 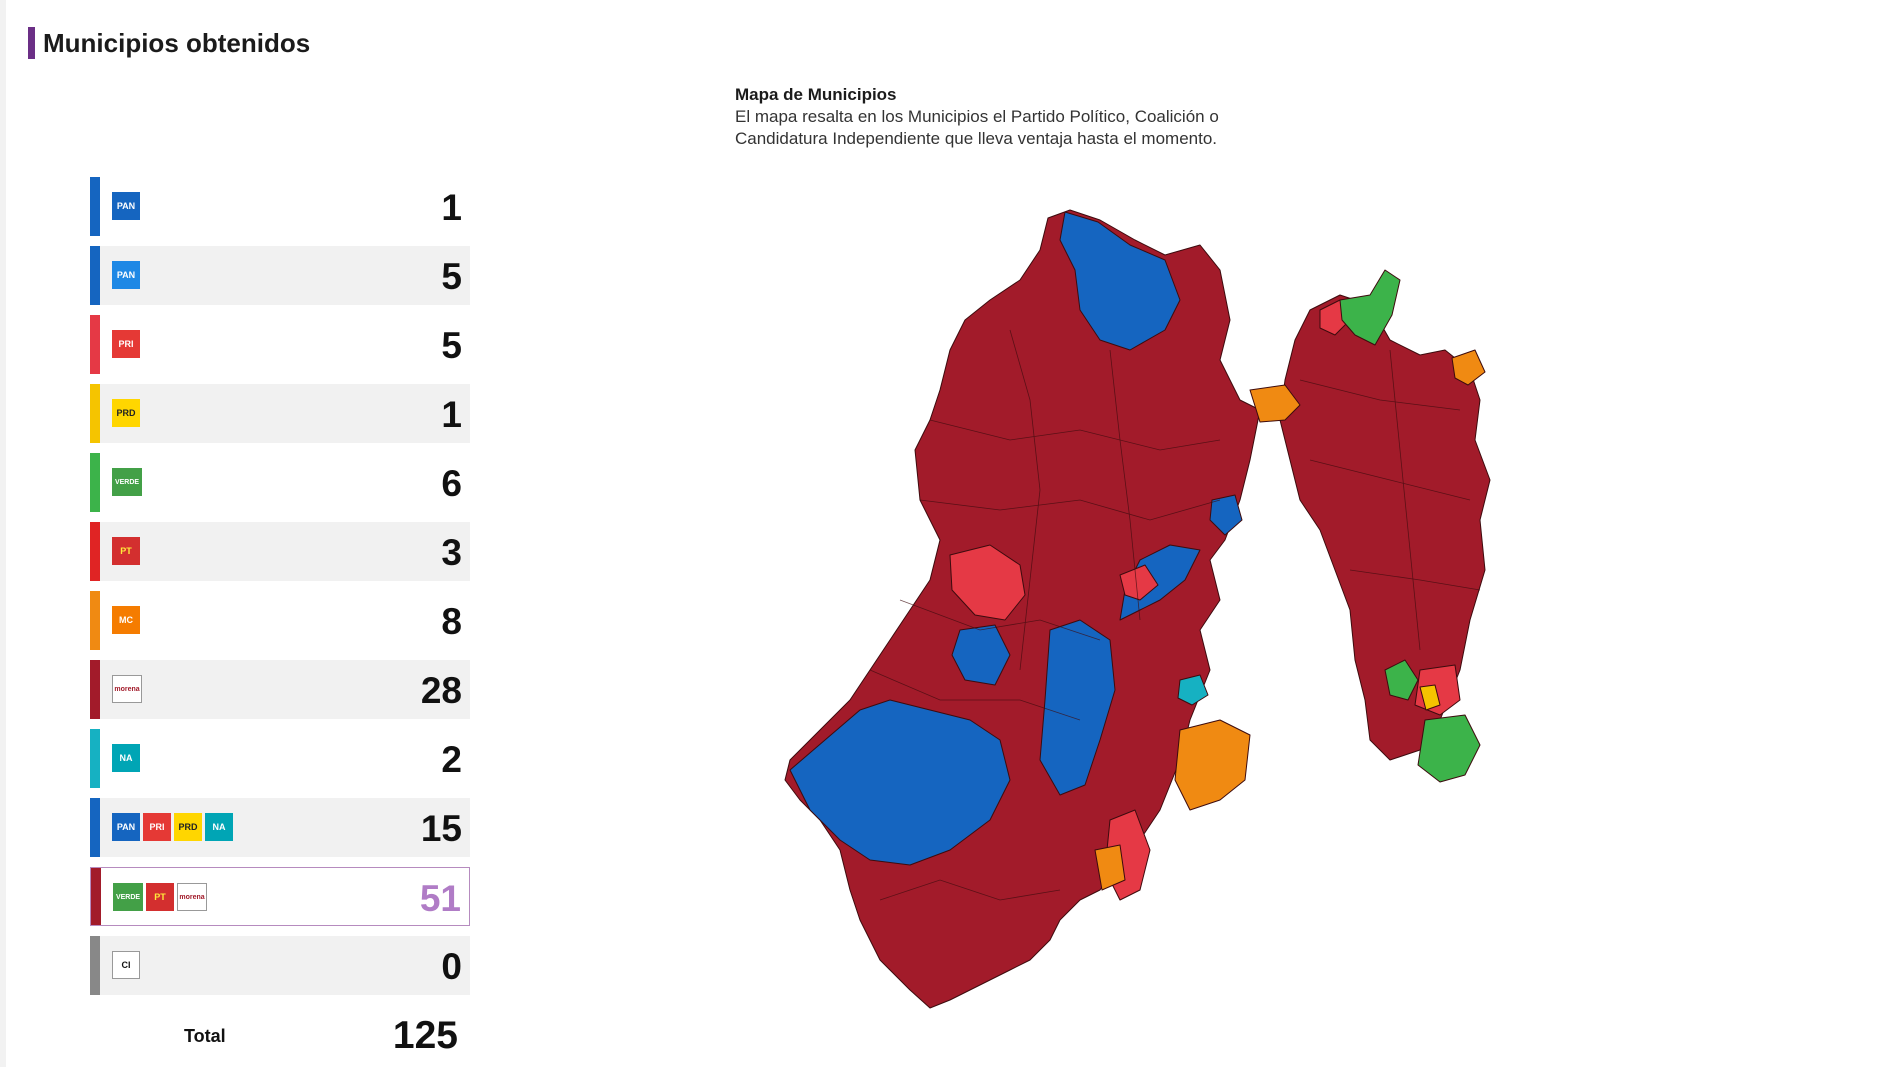 I want to click on map-region-pan-small, so click(x=1226, y=515).